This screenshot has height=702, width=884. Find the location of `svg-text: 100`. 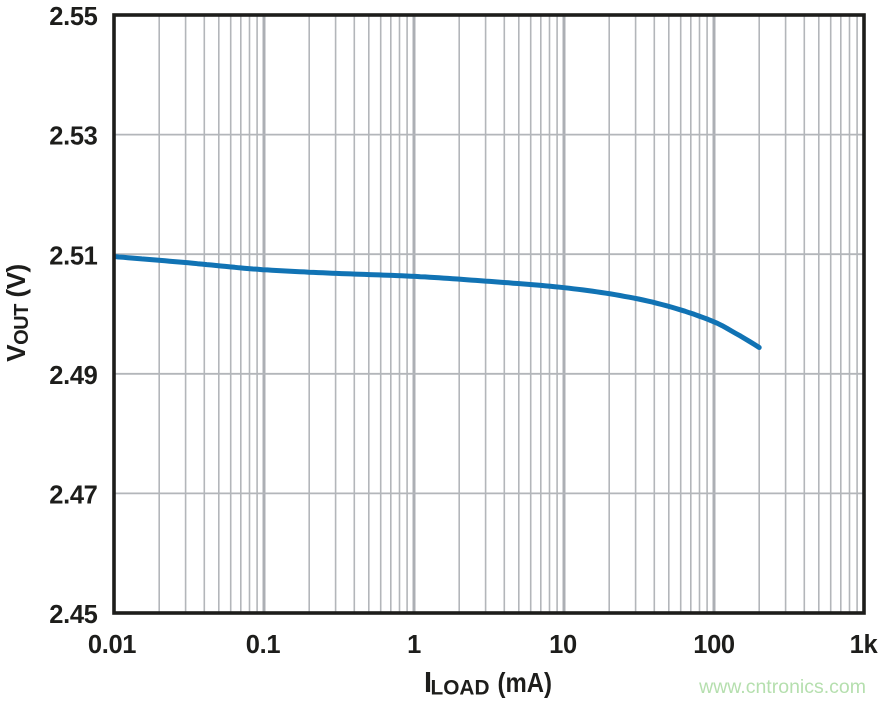

svg-text: 100 is located at coordinates (714, 645).